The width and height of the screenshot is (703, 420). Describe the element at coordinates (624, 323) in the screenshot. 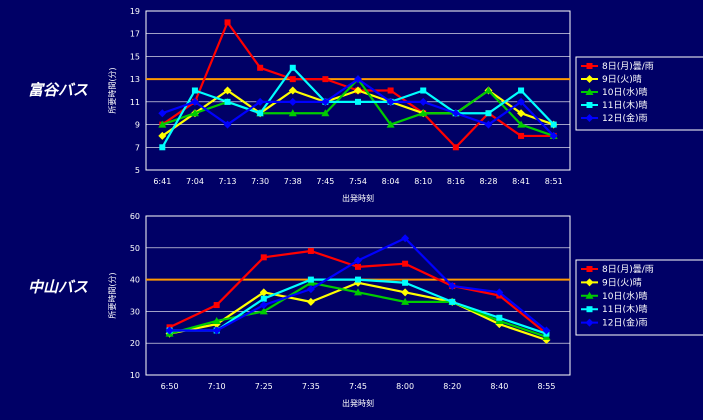

I see `chart2-legend-label-5: 12日(金)雨` at that location.